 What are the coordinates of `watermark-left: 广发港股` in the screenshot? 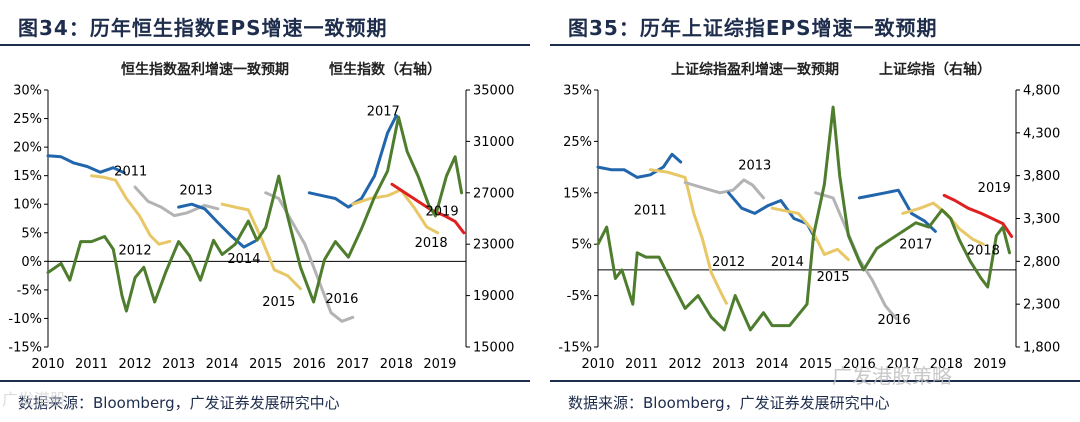 It's located at (34, 399).